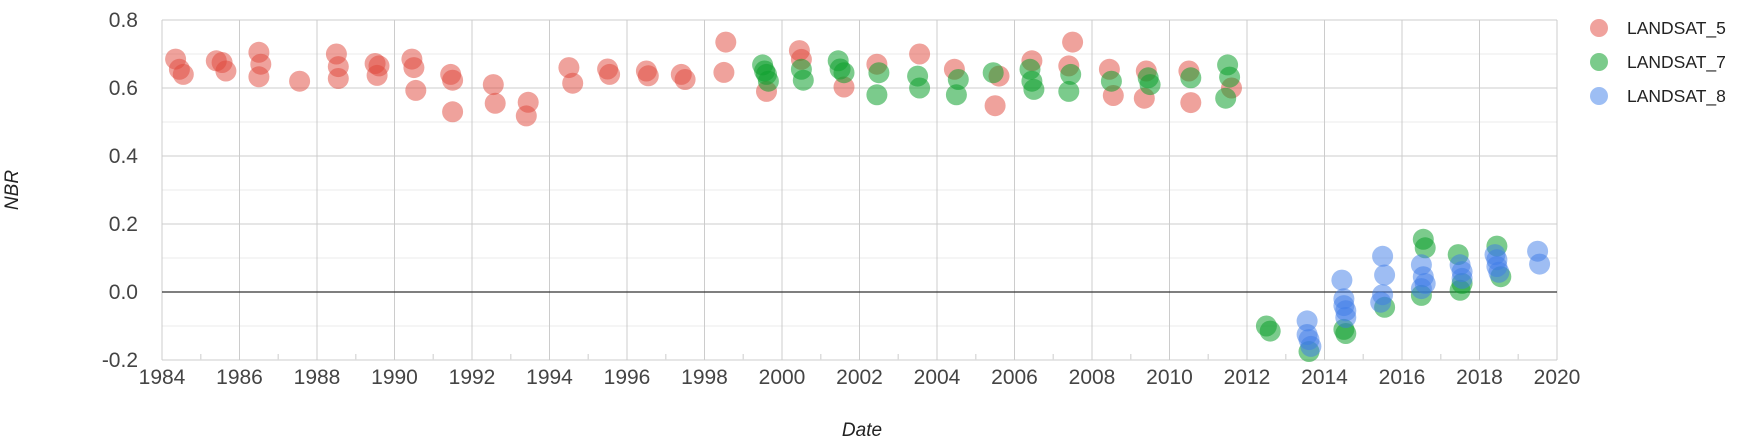 The height and width of the screenshot is (447, 1754). I want to click on legend-item-label: LANDSAT_8, so click(1676, 96).